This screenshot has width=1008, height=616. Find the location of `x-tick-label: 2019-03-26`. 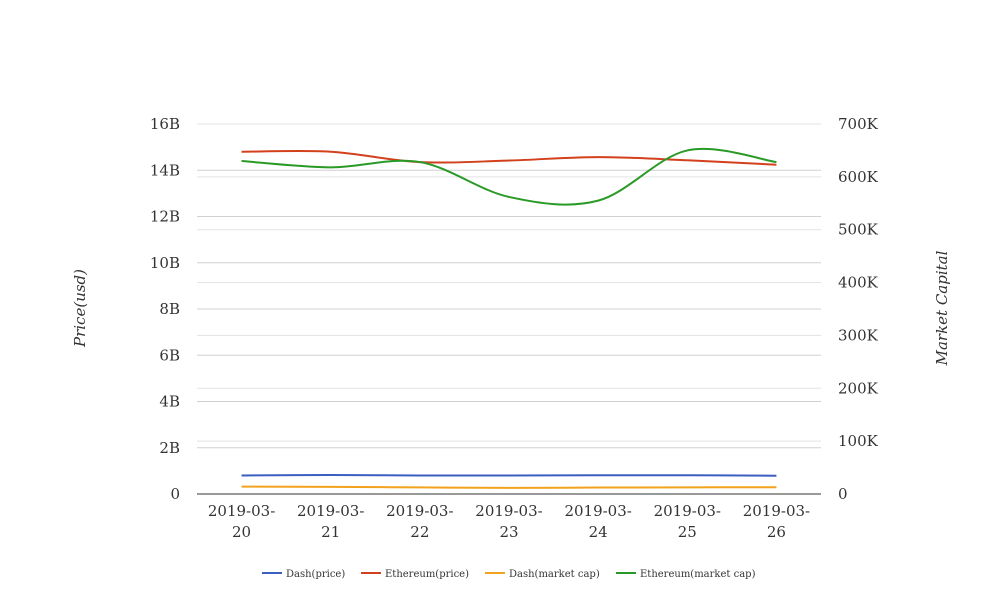

x-tick-label: 2019-03-26 is located at coordinates (776, 521).